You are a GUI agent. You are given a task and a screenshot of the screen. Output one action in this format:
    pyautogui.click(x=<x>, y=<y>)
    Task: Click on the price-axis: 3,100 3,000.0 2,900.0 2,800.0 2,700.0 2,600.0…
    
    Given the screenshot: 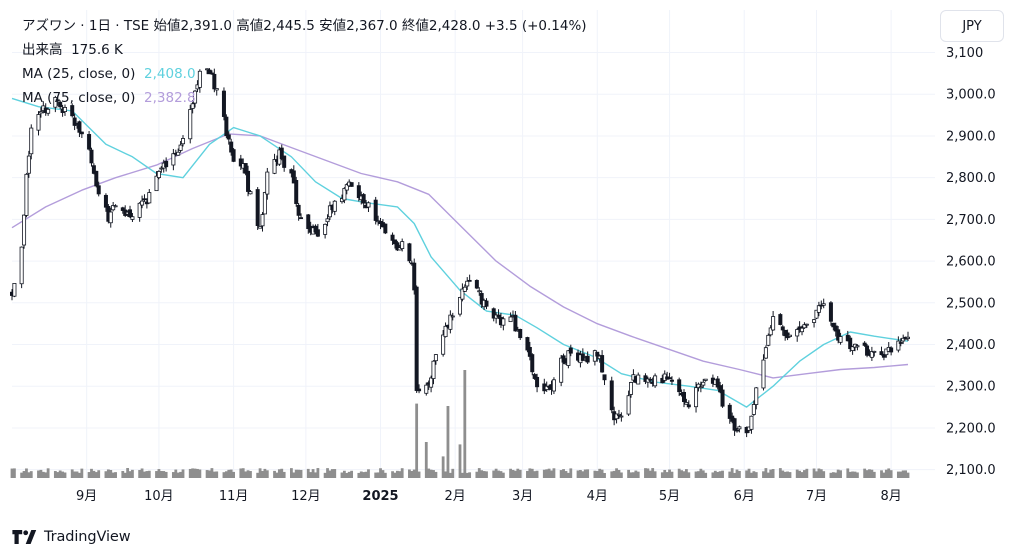 What is the action you would take?
    pyautogui.click(x=971, y=262)
    